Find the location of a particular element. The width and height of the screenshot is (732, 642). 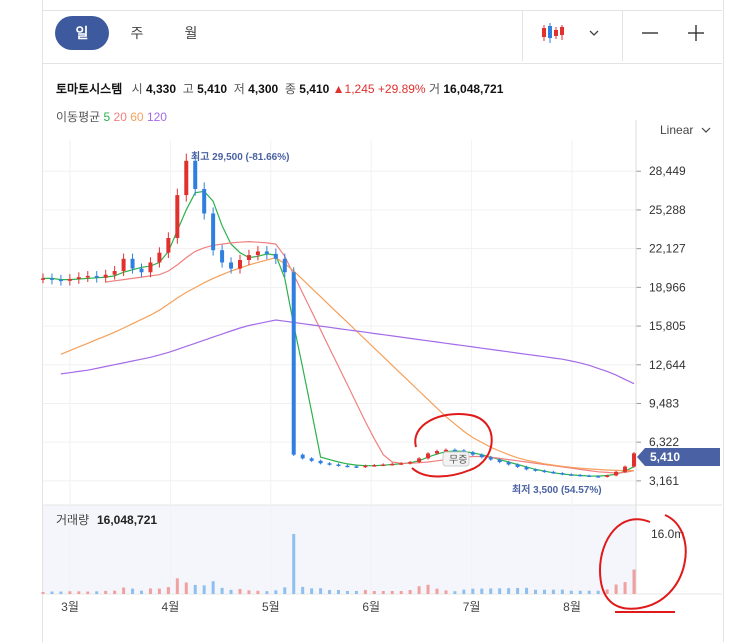

scale-label: Linear is located at coordinates (677, 130).